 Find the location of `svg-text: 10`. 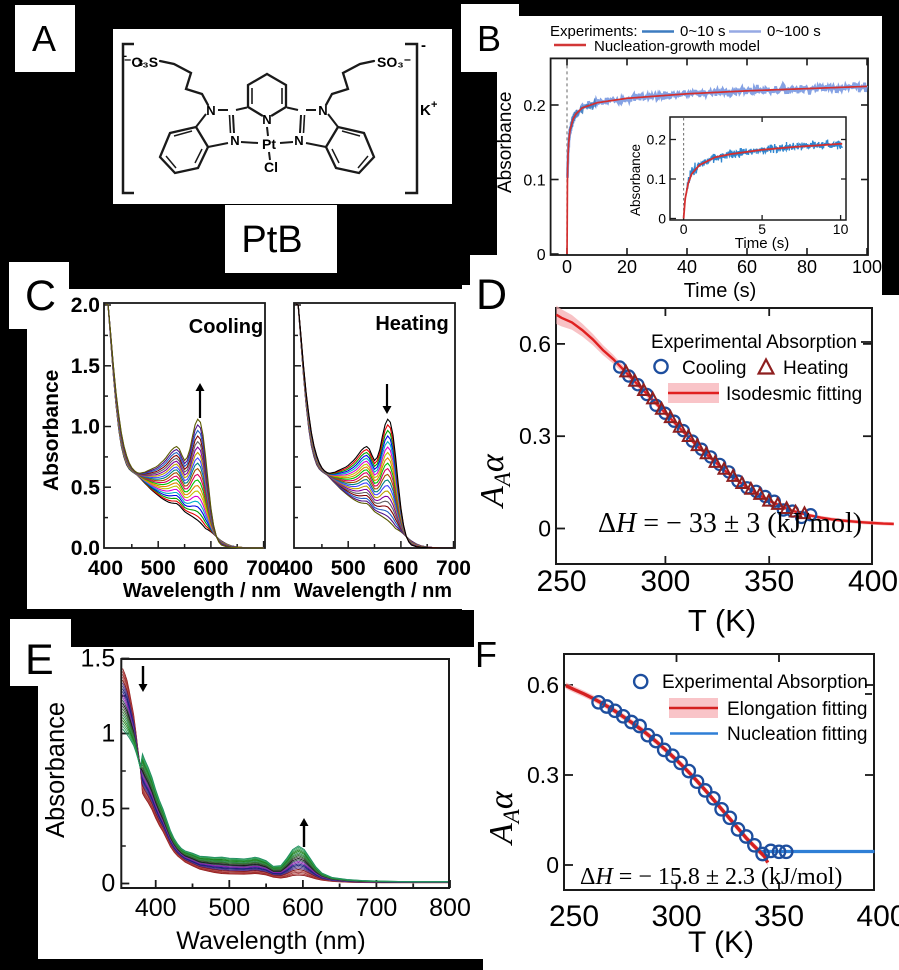

svg-text: 10 is located at coordinates (841, 229).